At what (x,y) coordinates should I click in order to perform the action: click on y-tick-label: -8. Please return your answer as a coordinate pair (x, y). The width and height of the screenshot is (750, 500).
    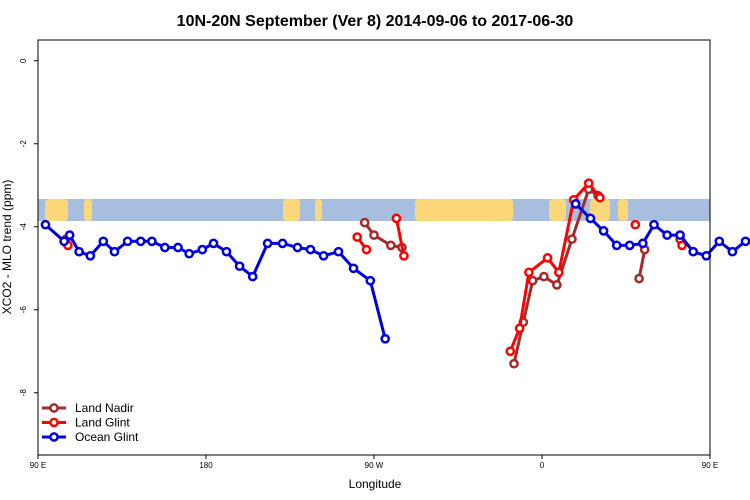
    Looking at the image, I should click on (23, 393).